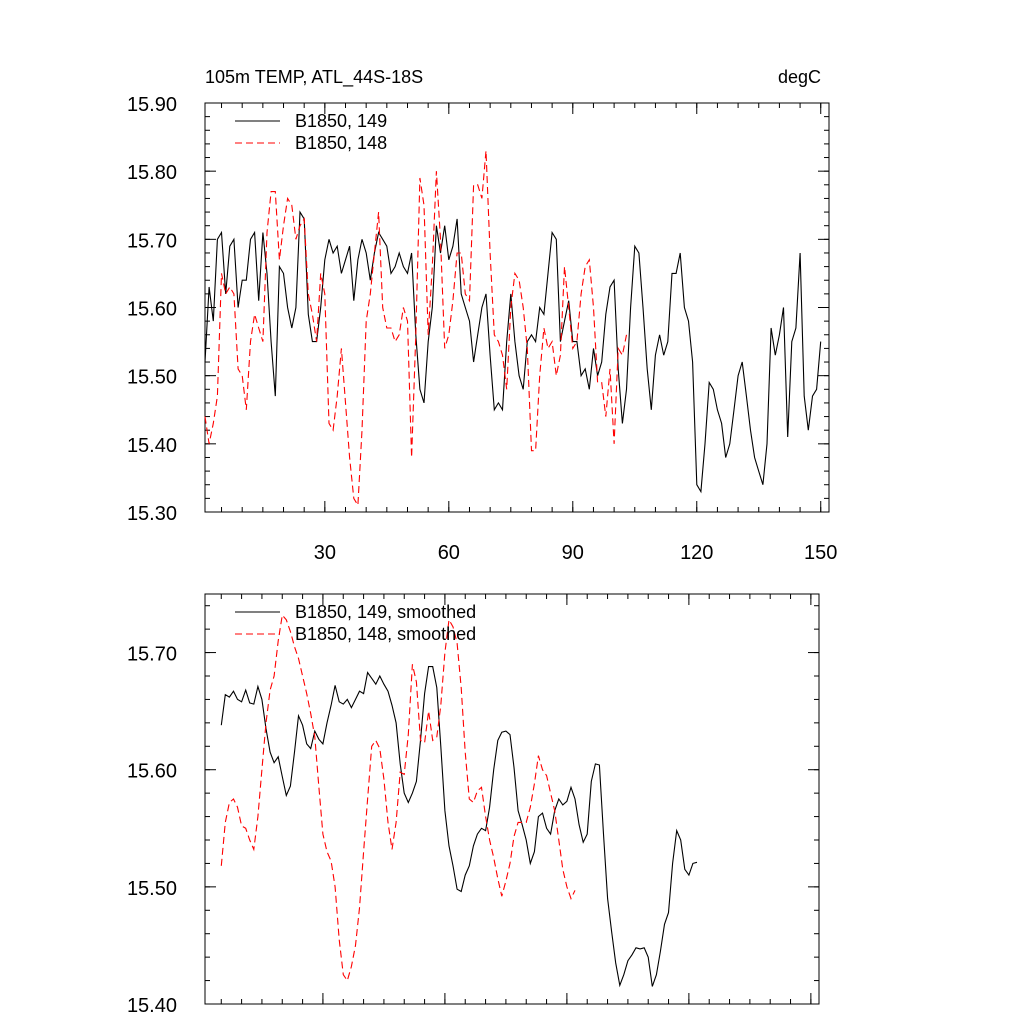 Image resolution: width=1024 pixels, height=1024 pixels. Describe the element at coordinates (152, 173) in the screenshot. I see `y-tick-label: 15.80` at that location.